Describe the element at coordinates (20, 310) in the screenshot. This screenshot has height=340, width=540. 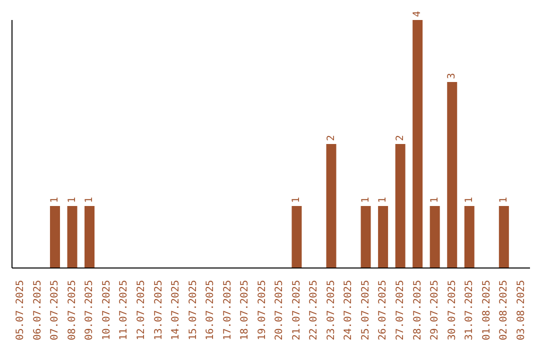
I see `x-tick-label: 05.07.2025` at that location.